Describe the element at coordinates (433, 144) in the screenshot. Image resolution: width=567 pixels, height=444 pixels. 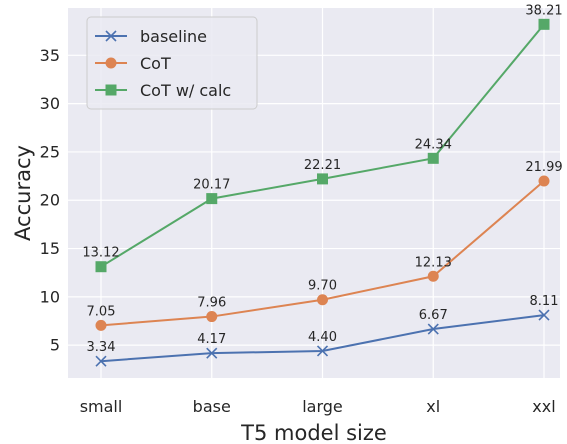
I see `data-label-cot-w-calc: 24.34` at that location.